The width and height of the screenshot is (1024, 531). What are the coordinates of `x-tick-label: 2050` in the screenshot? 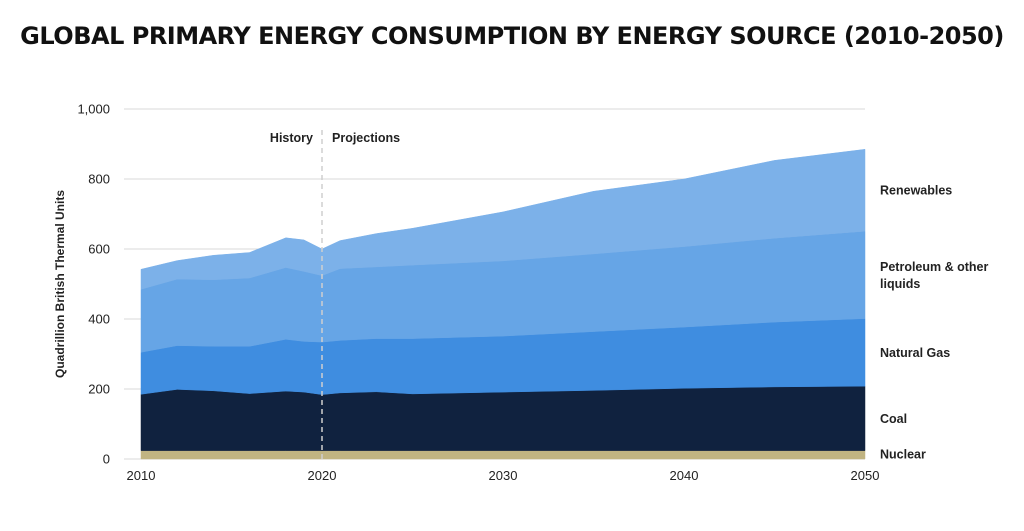 It's located at (865, 475).